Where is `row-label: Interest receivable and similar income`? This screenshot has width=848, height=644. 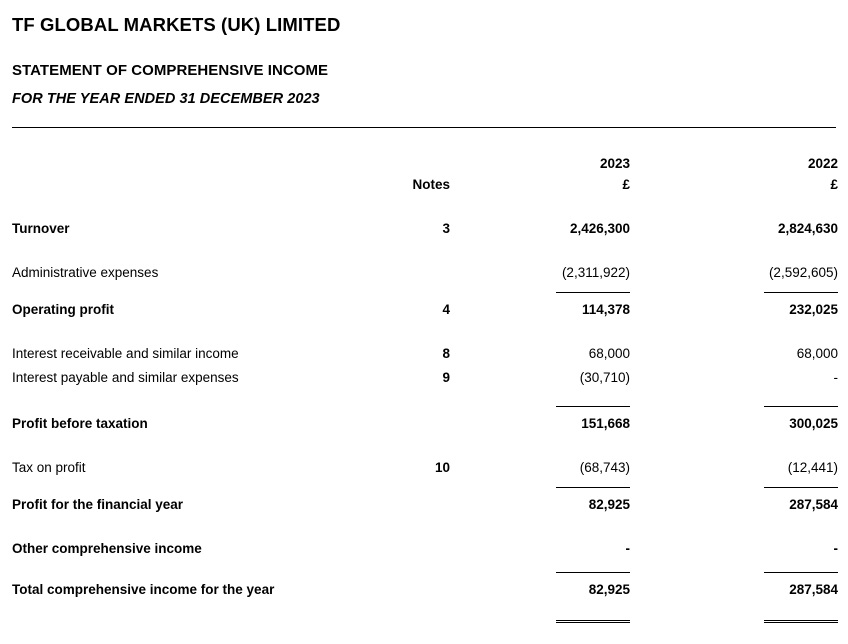
row-label: Interest receivable and similar income is located at coordinates (125, 354).